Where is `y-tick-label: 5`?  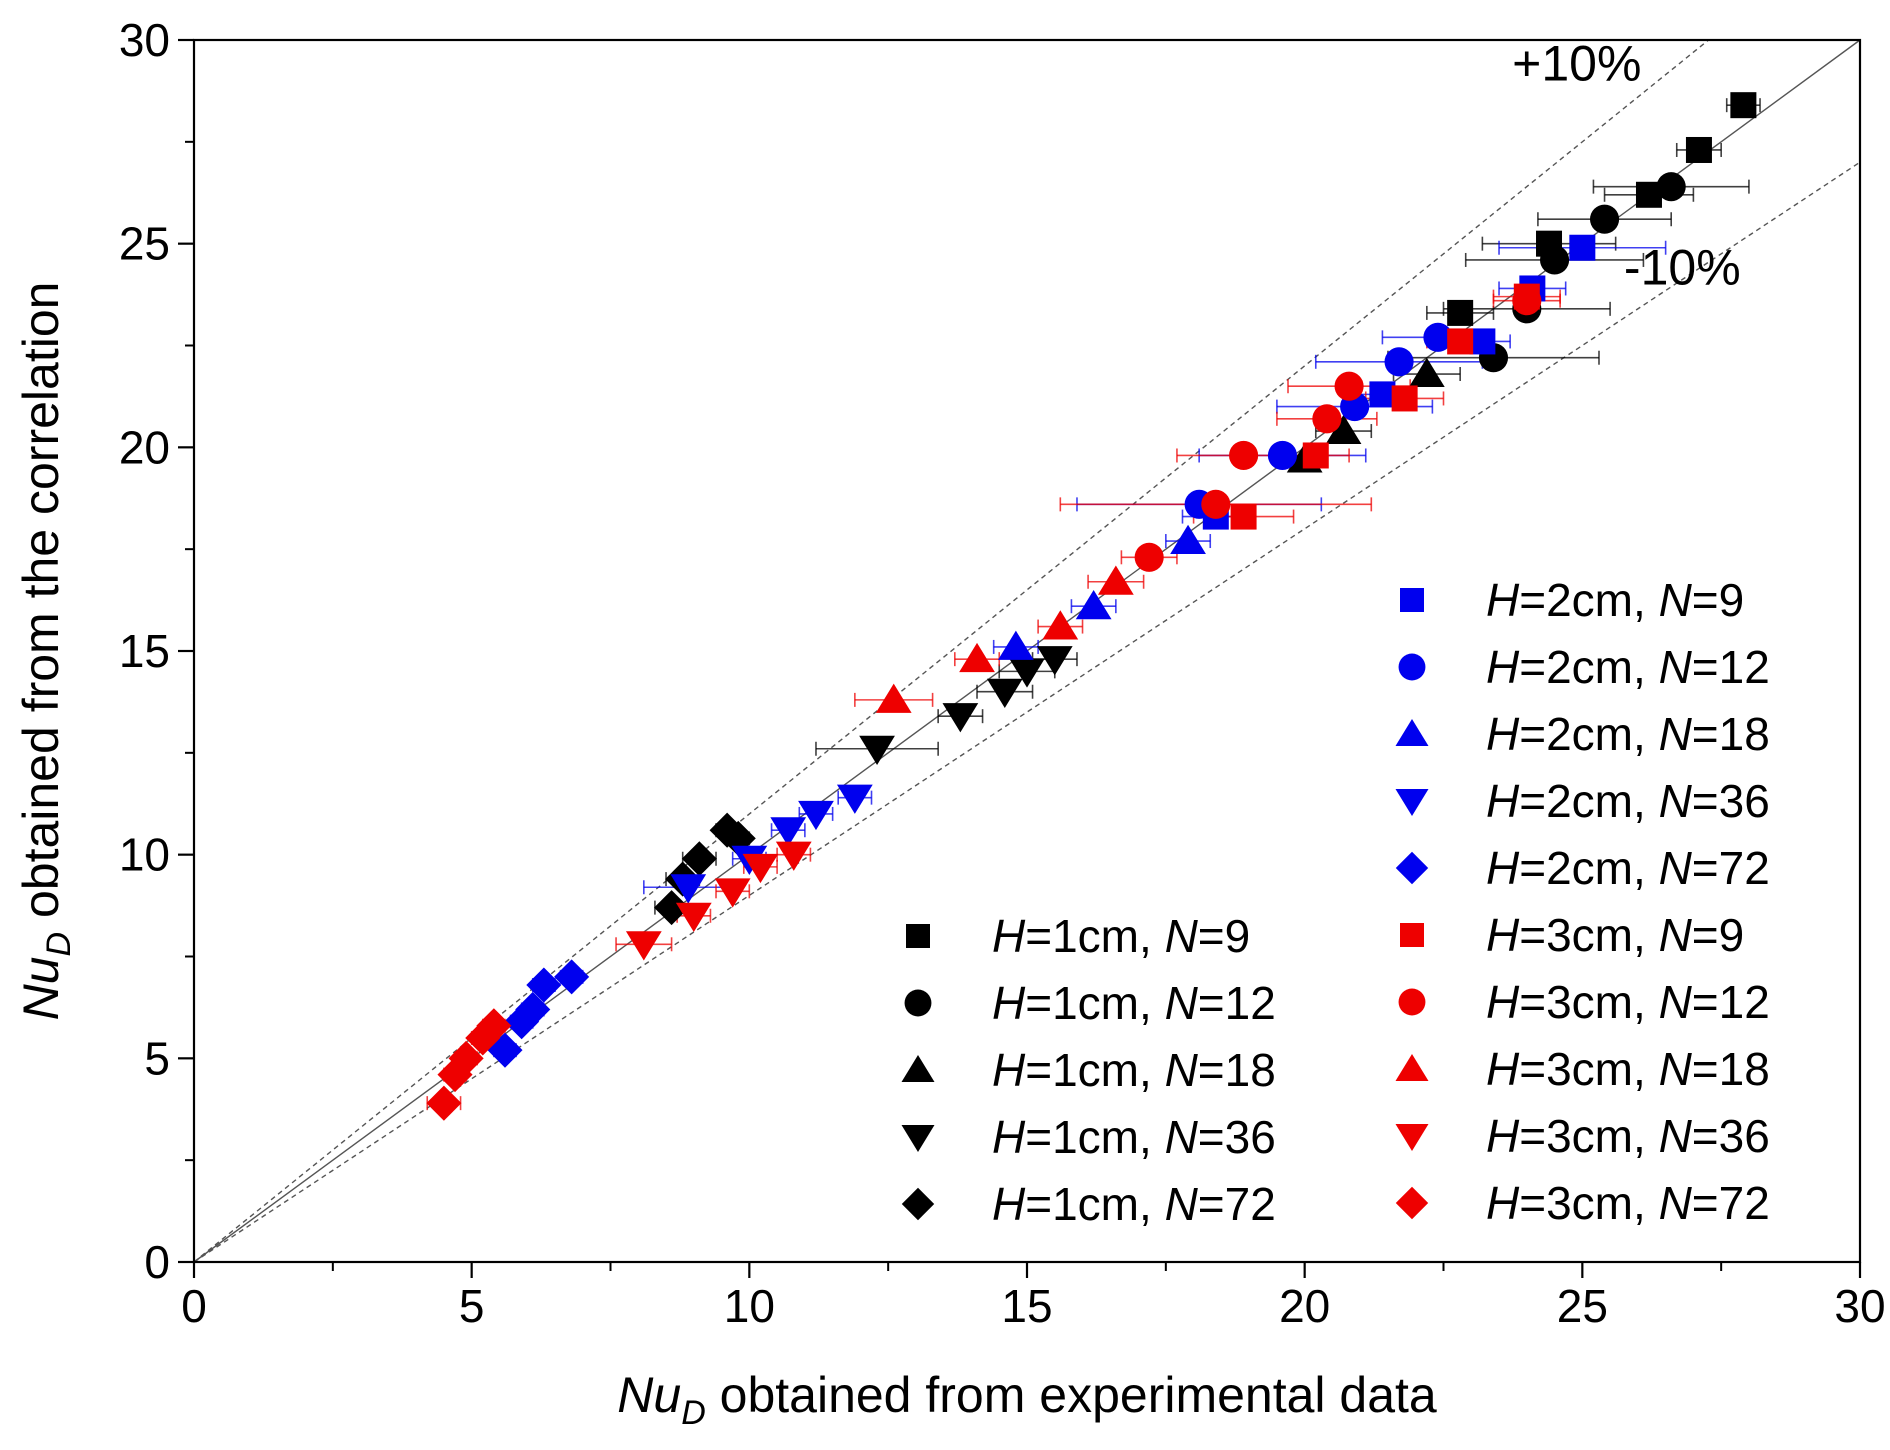 y-tick-label: 5 is located at coordinates (157, 1058).